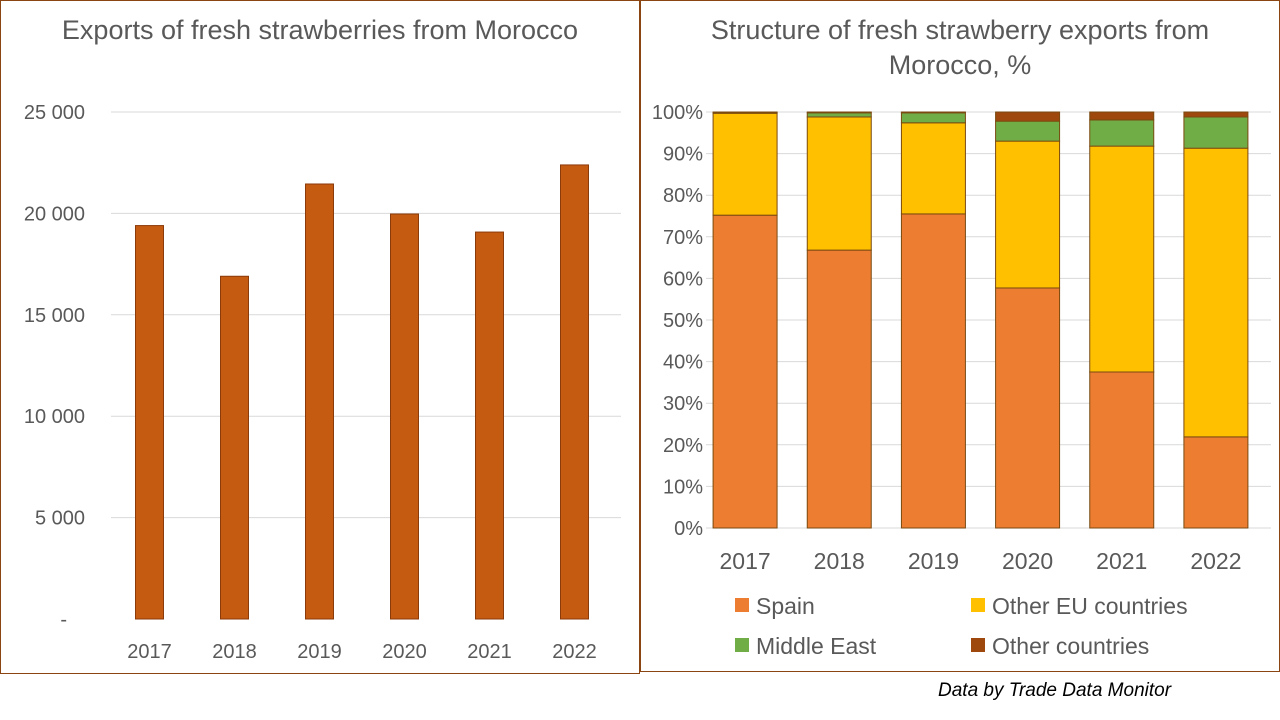  Describe the element at coordinates (683, 321) in the screenshot. I see `y-tick-label: 50%` at that location.